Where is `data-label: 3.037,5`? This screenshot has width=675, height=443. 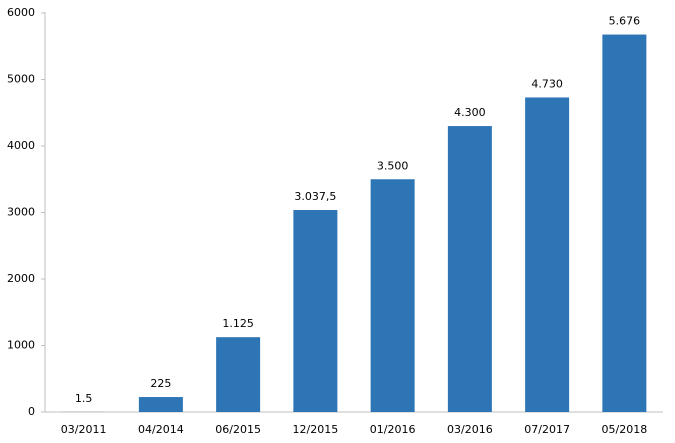
data-label: 3.037,5 is located at coordinates (315, 196).